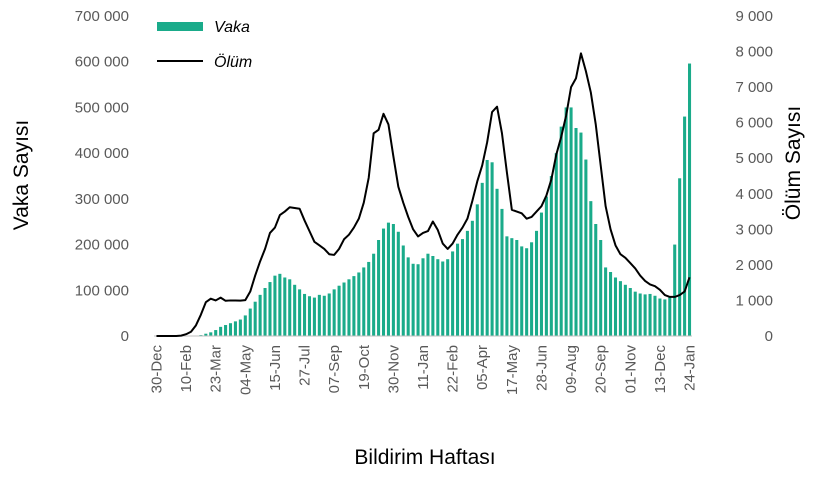 The height and width of the screenshot is (481, 825). I want to click on right-y-tick-label: 3 000, so click(754, 229).